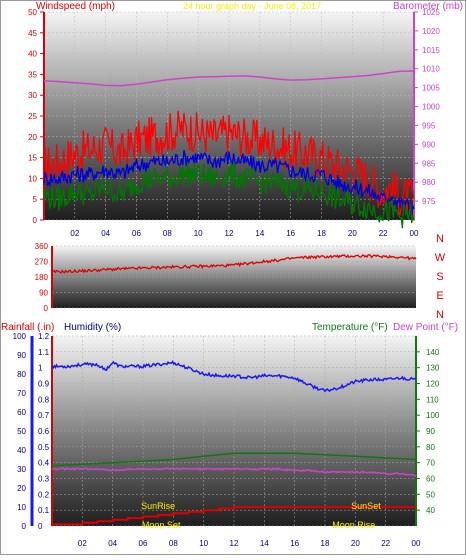 The height and width of the screenshot is (560, 466). I want to click on series-wind_avg-line, so click(229, 182).